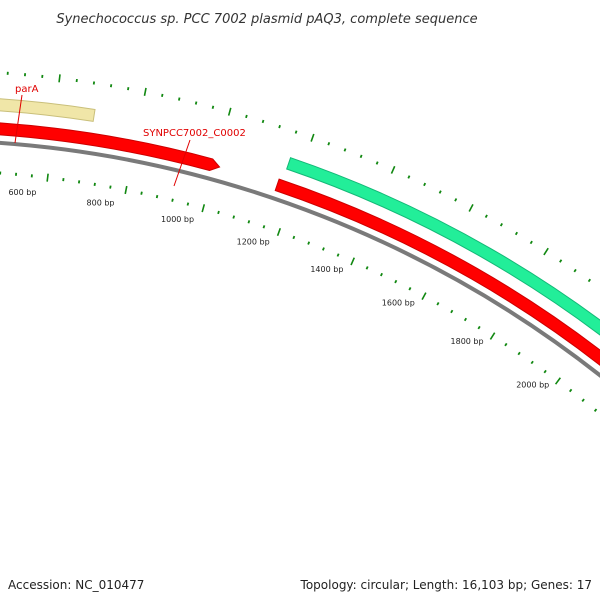 Image resolution: width=600 pixels, height=600 pixels. What do you see at coordinates (177, 219) in the screenshot?
I see `tick-label: 1000 bp` at bounding box center [177, 219].